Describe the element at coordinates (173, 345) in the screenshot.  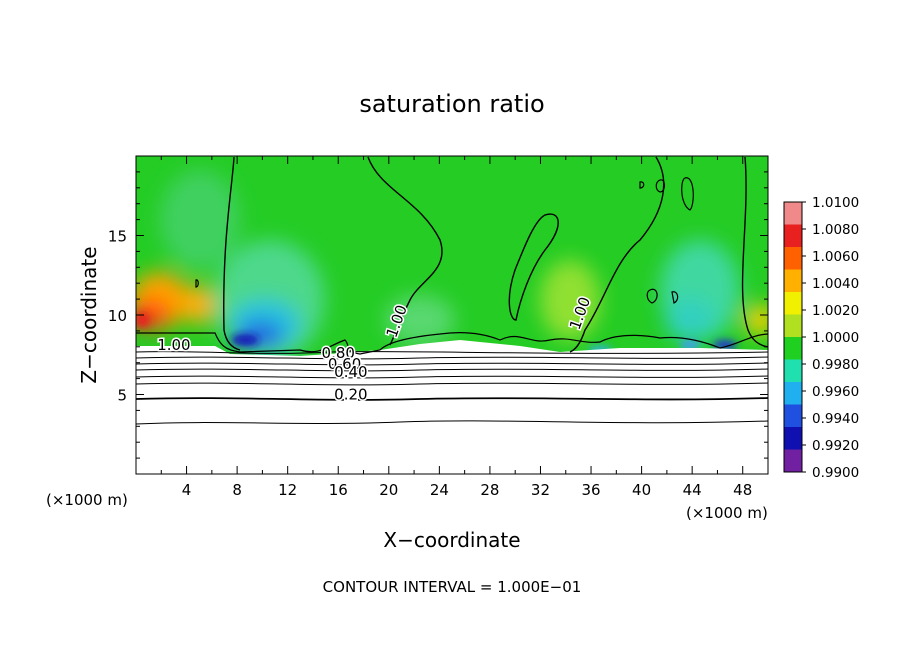
I see `contour-label: 1.00` at that location.